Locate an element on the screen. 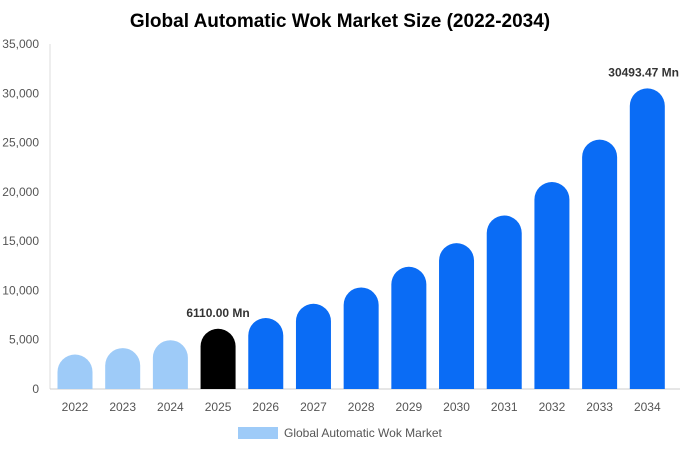 This screenshot has width=680, height=450. x-tick-label: 2029 is located at coordinates (408, 407).